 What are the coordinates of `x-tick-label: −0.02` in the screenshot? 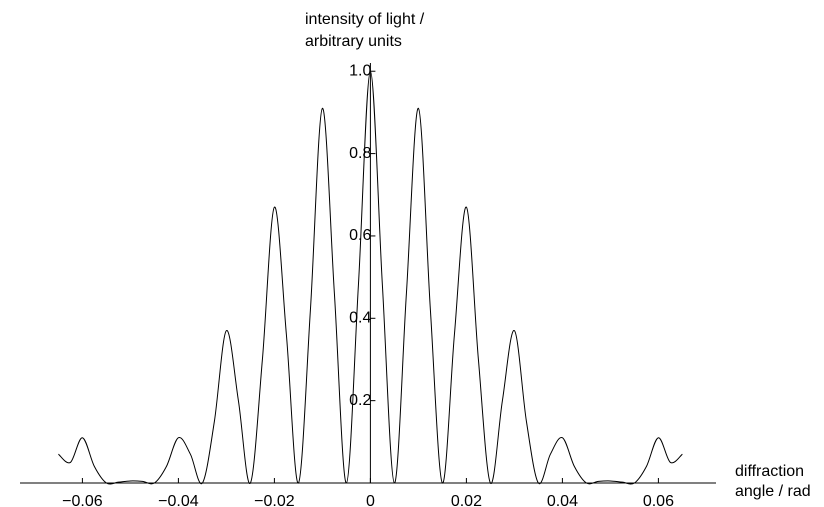 It's located at (274, 500).